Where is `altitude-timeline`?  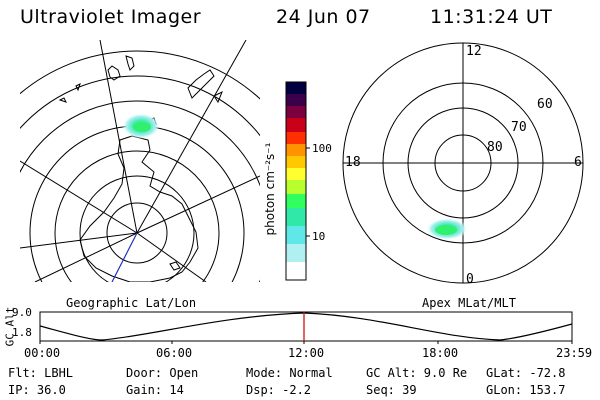
altitude-timeline is located at coordinates (306, 327).